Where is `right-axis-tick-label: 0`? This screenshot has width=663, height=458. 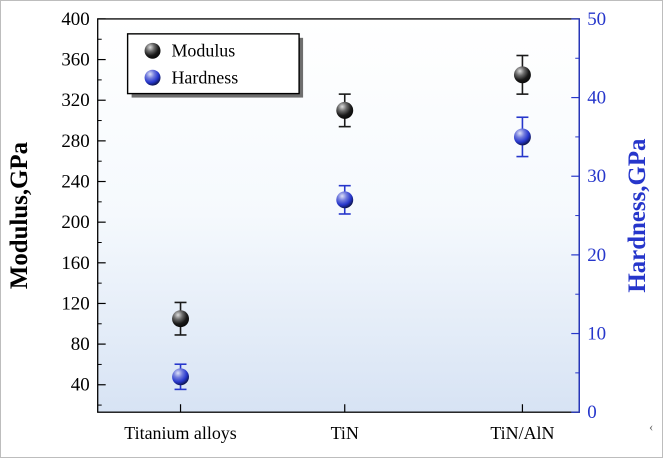 right-axis-tick-label: 0 is located at coordinates (591, 412).